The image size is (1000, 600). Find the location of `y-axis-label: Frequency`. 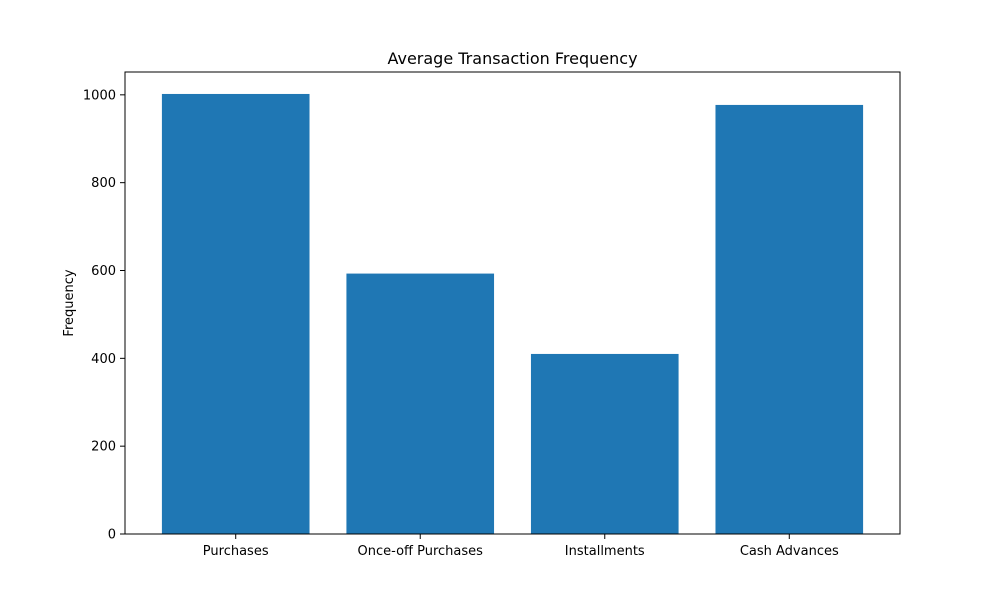

y-axis-label: Frequency is located at coordinates (69, 302).